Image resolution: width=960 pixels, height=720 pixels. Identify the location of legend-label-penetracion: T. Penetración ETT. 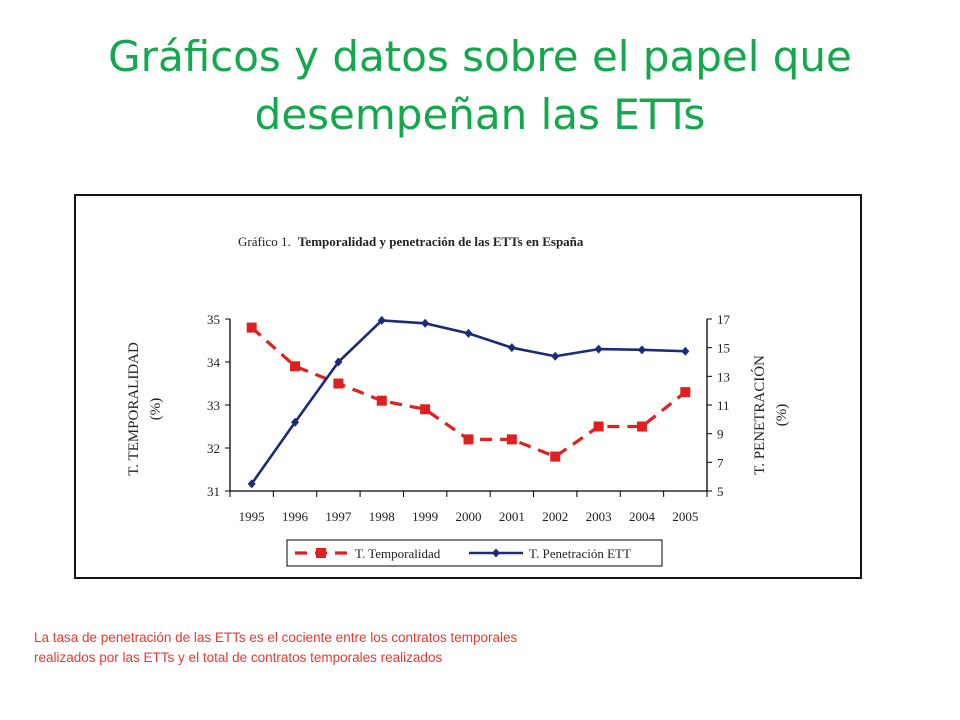
(580, 553).